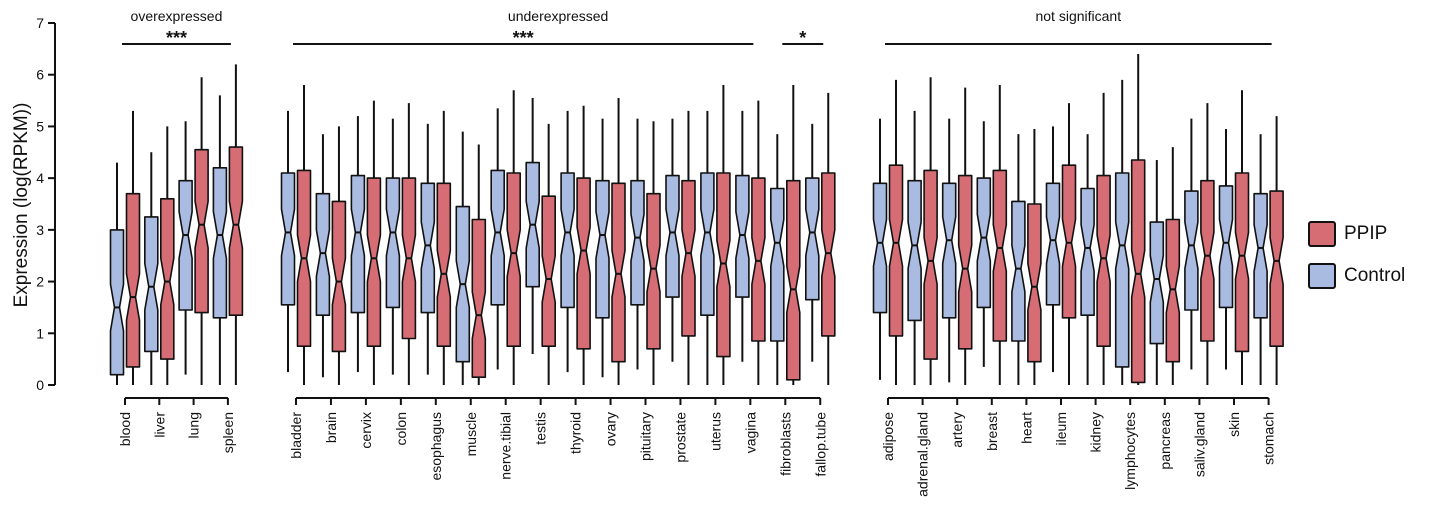  Describe the element at coordinates (46, 204) in the screenshot. I see `y-axis: 0 1 2 3 4 5 6 7` at that location.